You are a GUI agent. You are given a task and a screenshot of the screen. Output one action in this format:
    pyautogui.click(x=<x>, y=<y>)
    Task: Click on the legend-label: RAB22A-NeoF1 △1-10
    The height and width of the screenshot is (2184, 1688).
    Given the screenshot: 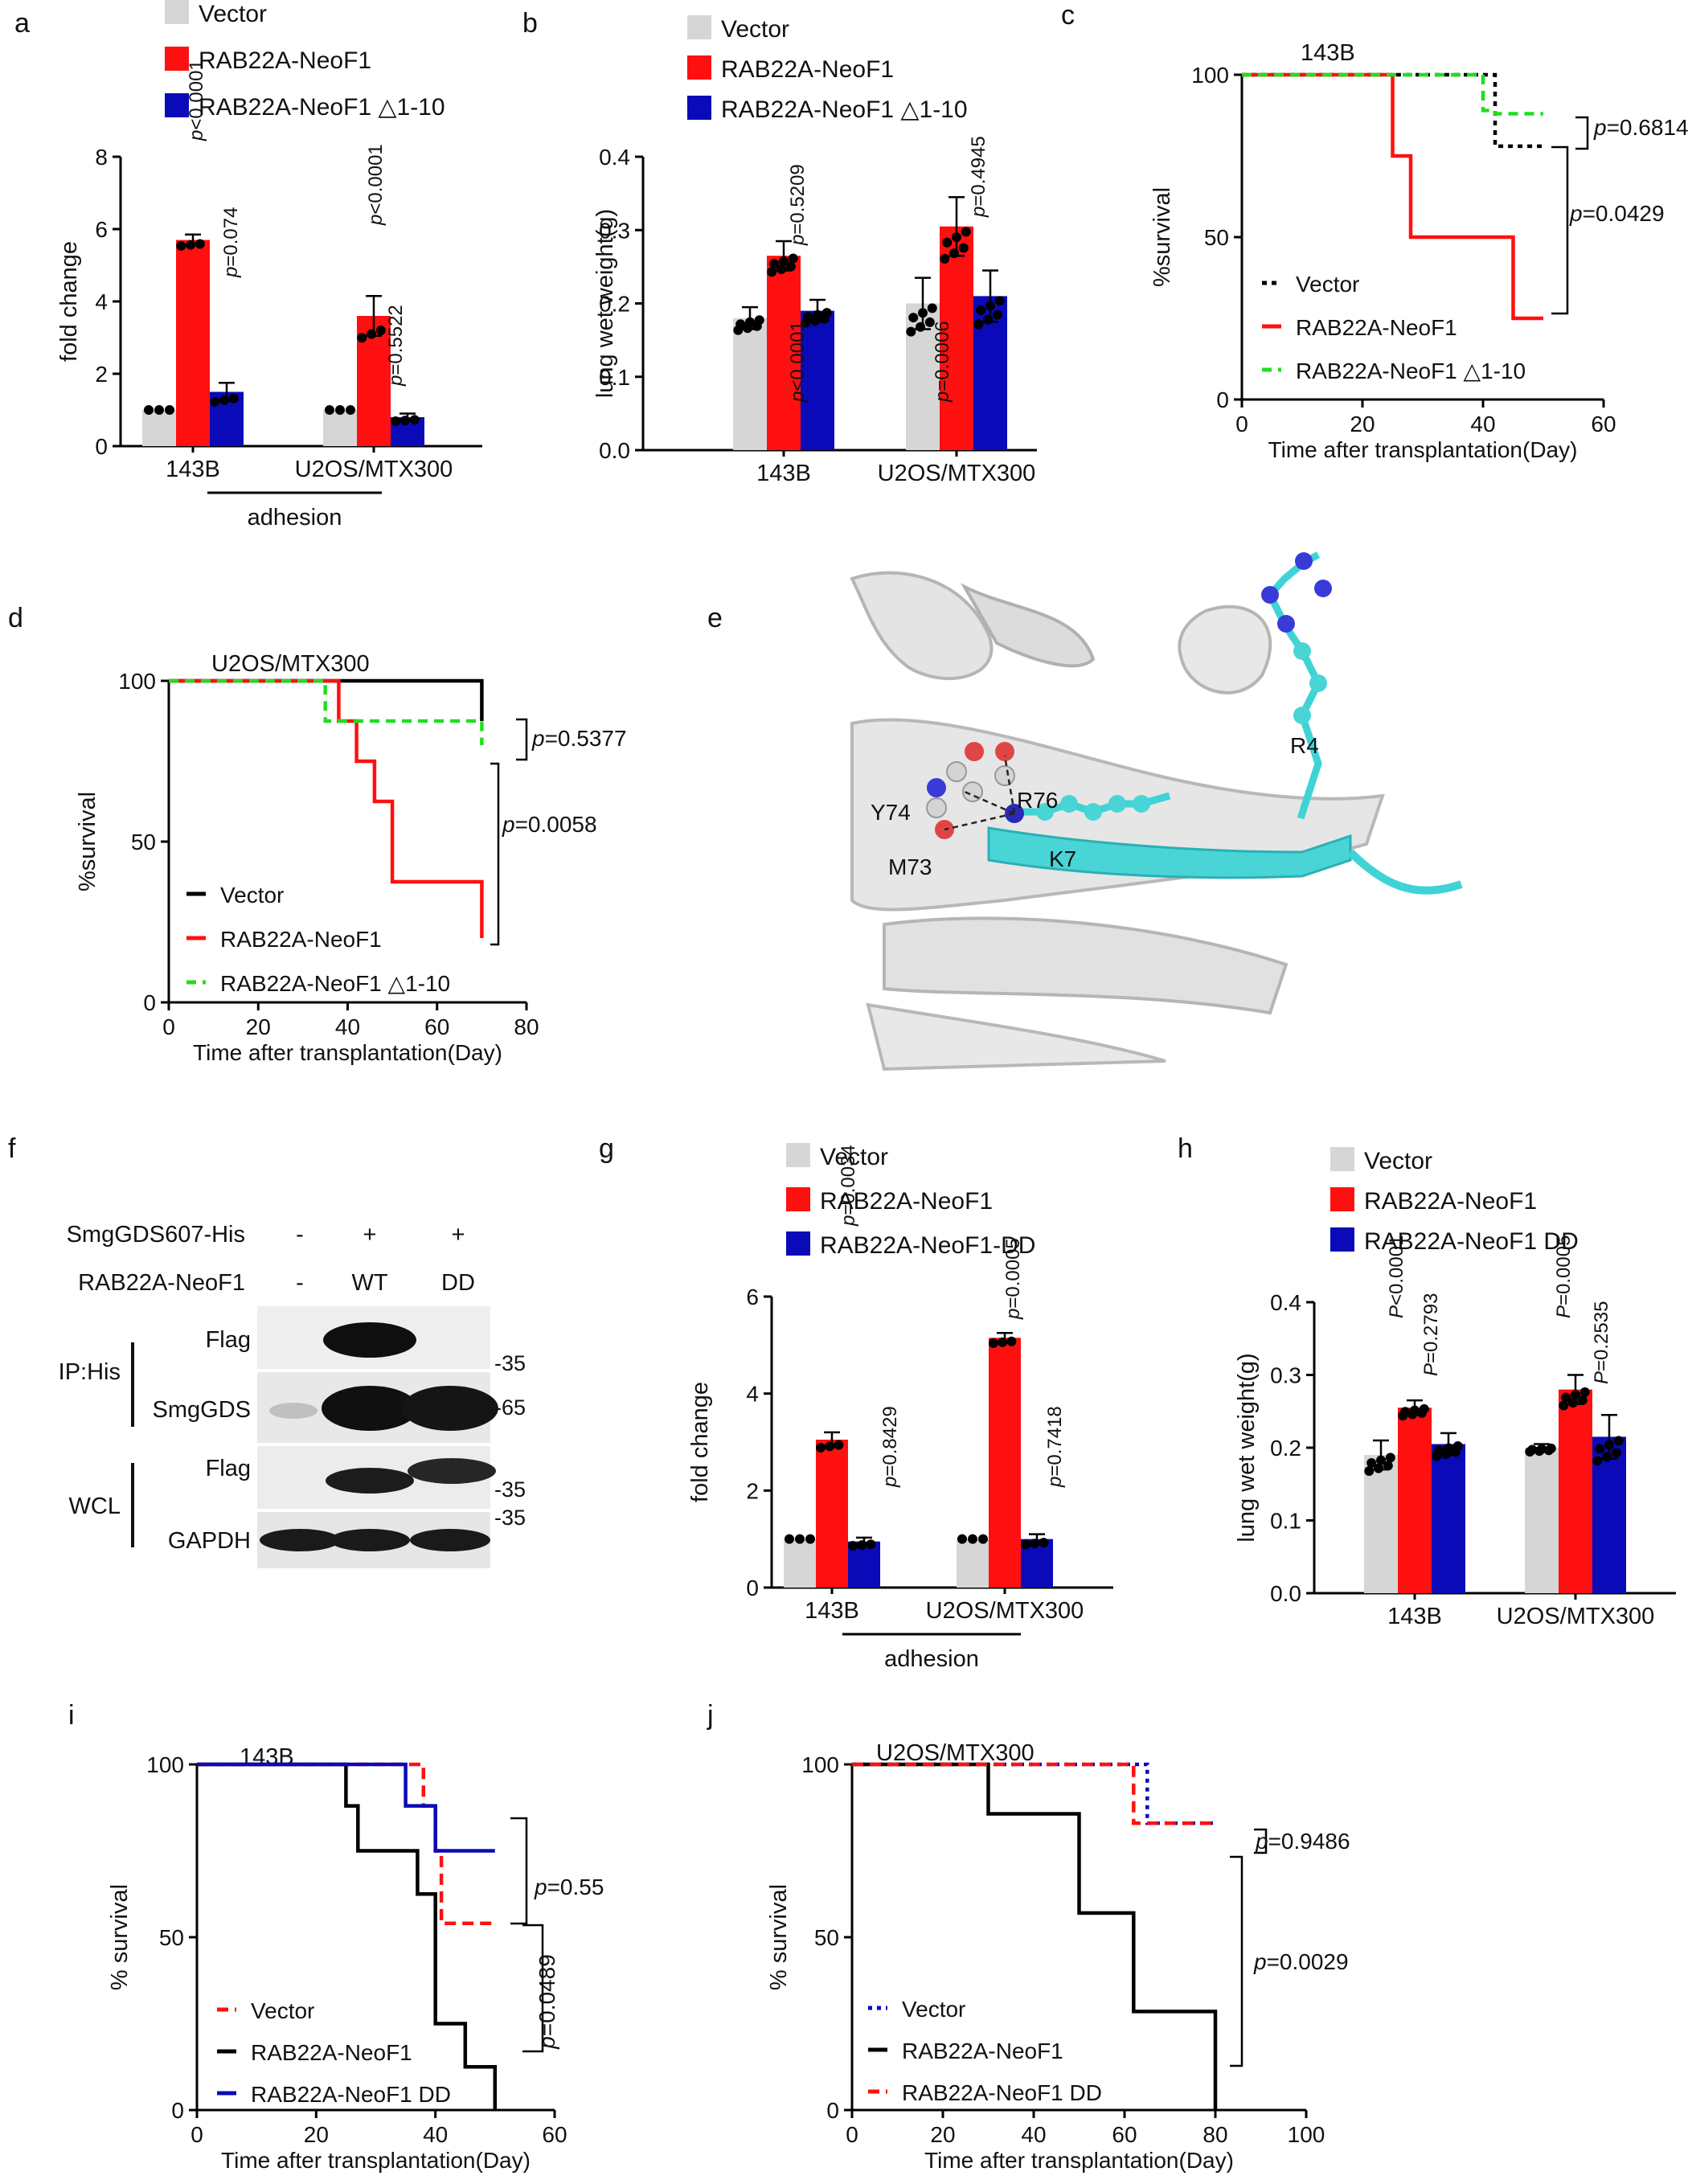 What is the action you would take?
    pyautogui.click(x=844, y=109)
    